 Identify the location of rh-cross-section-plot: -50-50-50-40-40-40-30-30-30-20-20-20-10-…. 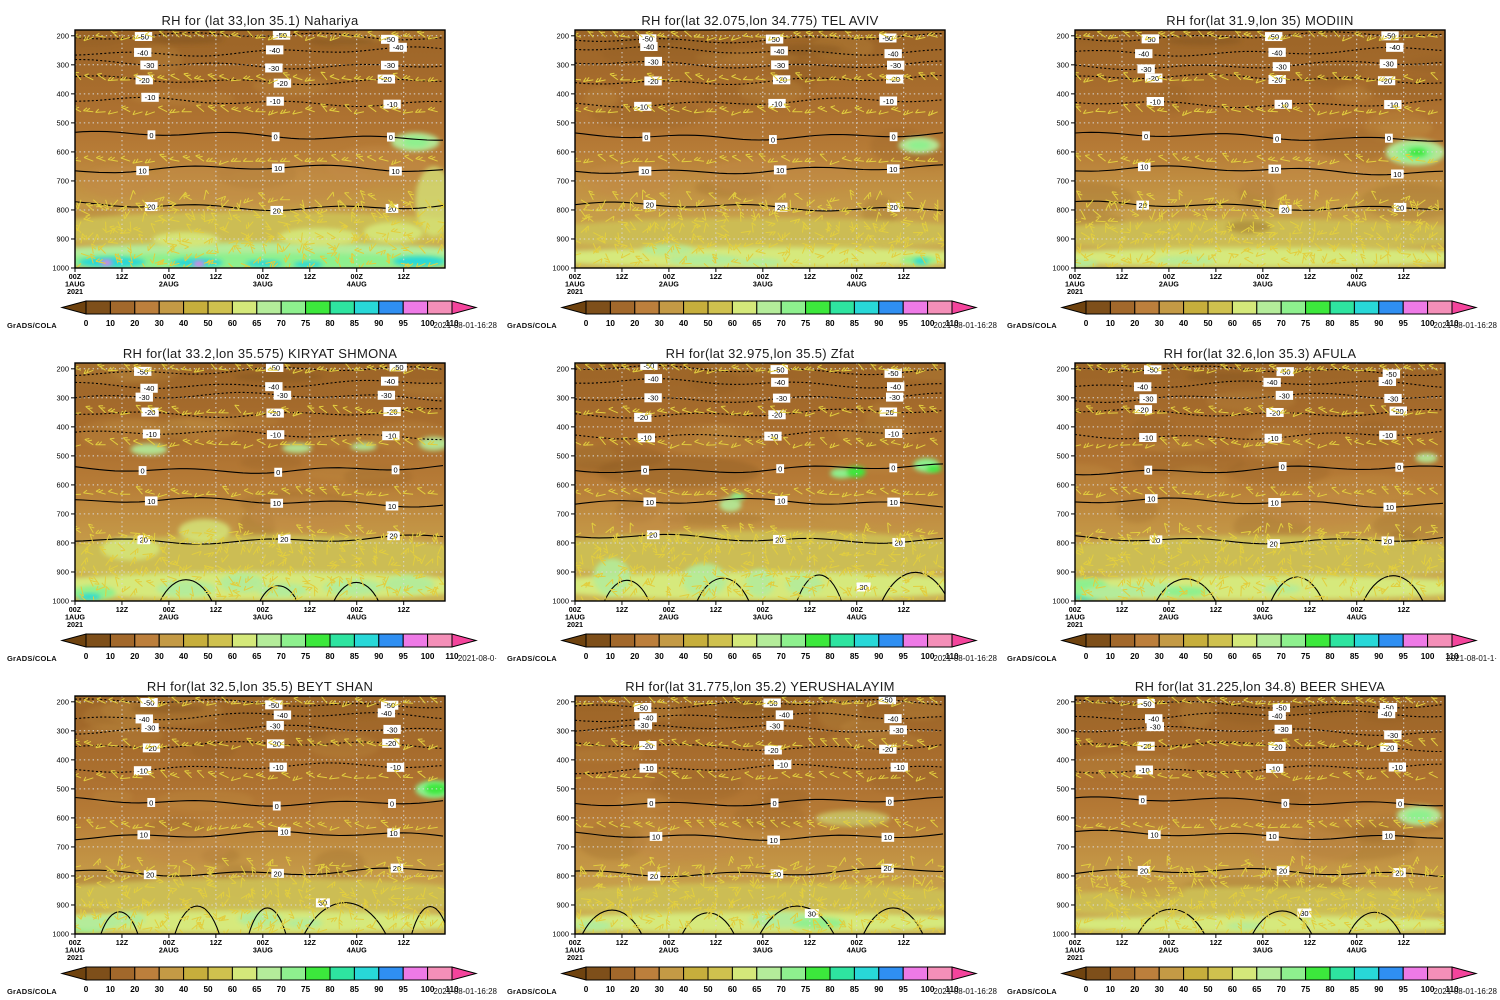
(765, 511).